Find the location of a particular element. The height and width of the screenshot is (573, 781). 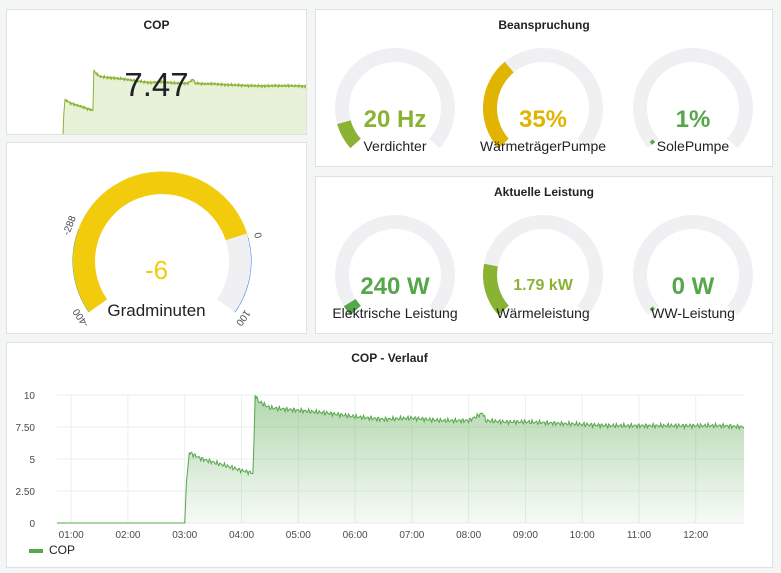

y-tick-label: 0 is located at coordinates (32, 524).